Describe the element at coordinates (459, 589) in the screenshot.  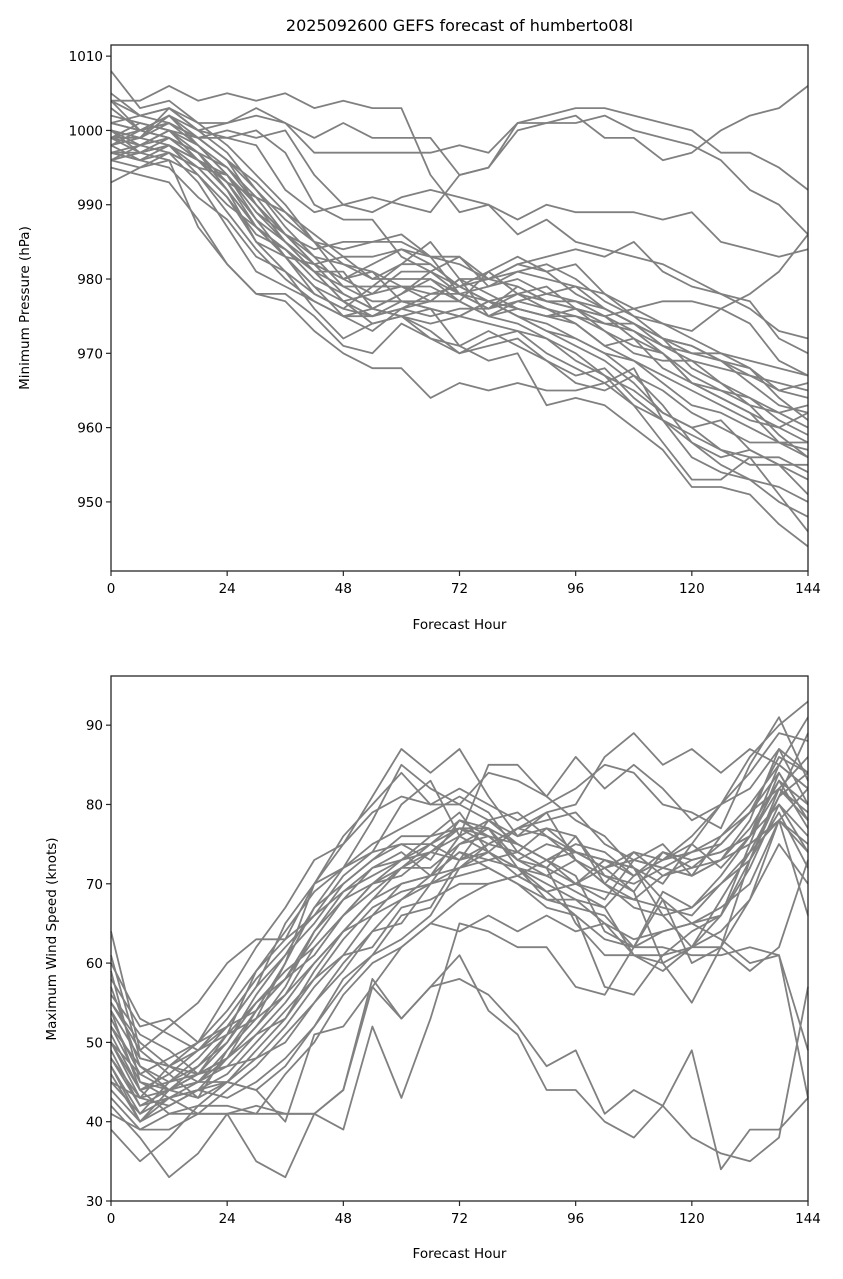
I see `pressure-x-tick-label: 72` at that location.